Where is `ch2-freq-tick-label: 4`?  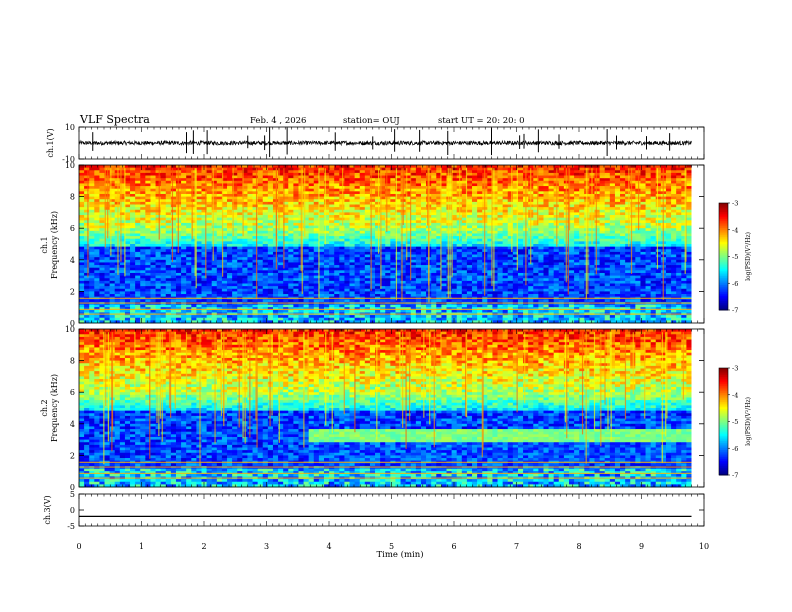
ch2-freq-tick-label: 4 is located at coordinates (72, 424).